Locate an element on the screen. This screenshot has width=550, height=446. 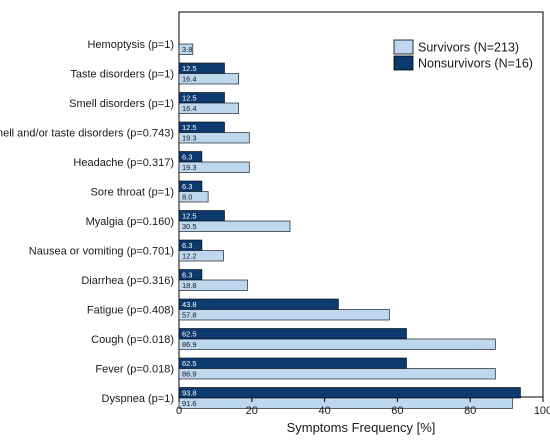
value-label-survivors: 91.6 is located at coordinates (189, 403).